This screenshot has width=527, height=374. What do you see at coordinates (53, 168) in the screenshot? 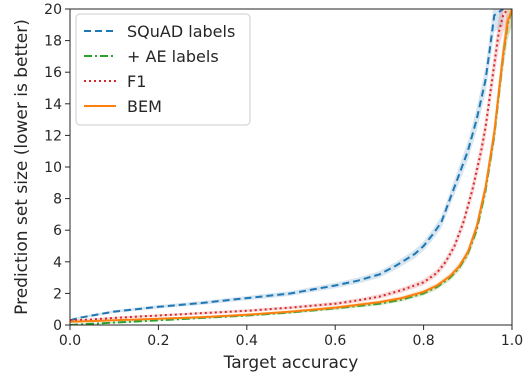
I see `y-tick-label: 10` at bounding box center [53, 168].